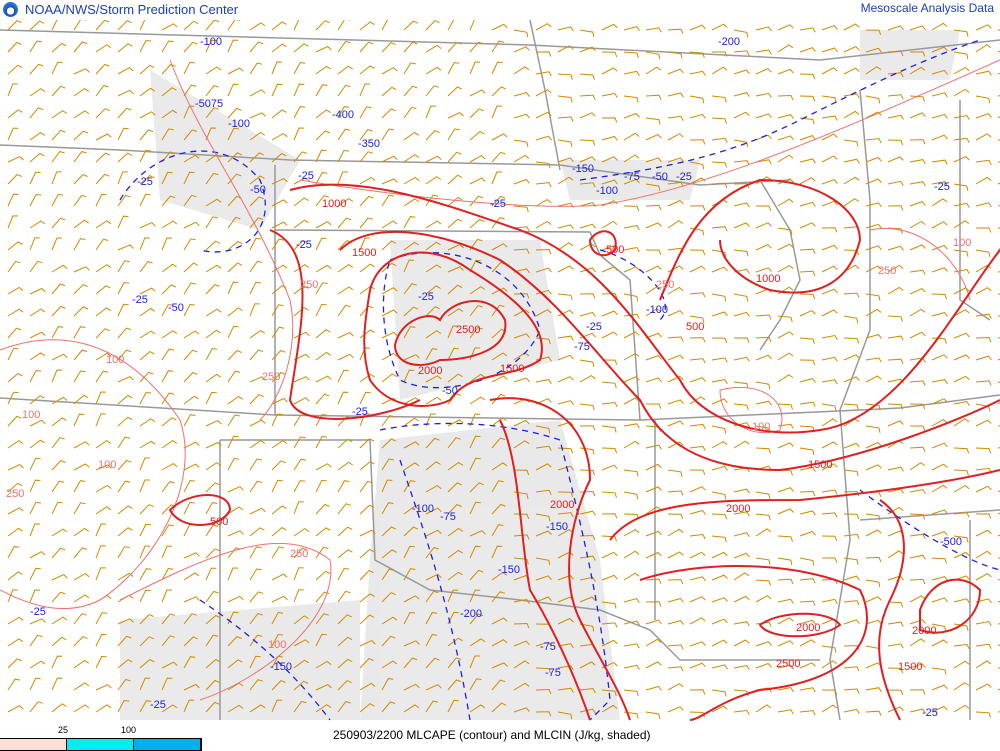  Describe the element at coordinates (594, 327) in the screenshot. I see `cin-label: -25` at that location.